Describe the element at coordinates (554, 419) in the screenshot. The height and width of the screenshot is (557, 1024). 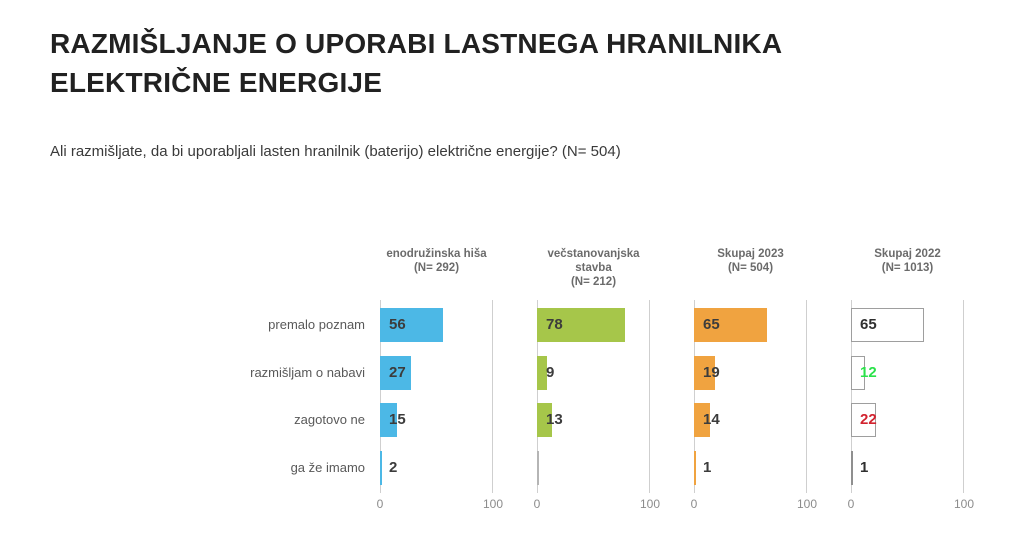
I see `bar-value: 13` at that location.